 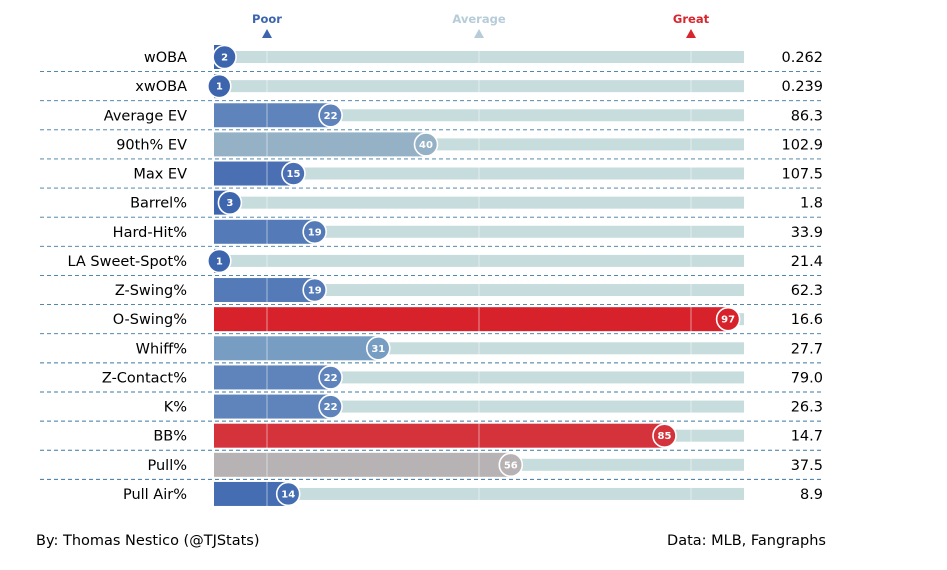 I want to click on category-label: LA Sweet-Spot%, so click(x=127, y=262).